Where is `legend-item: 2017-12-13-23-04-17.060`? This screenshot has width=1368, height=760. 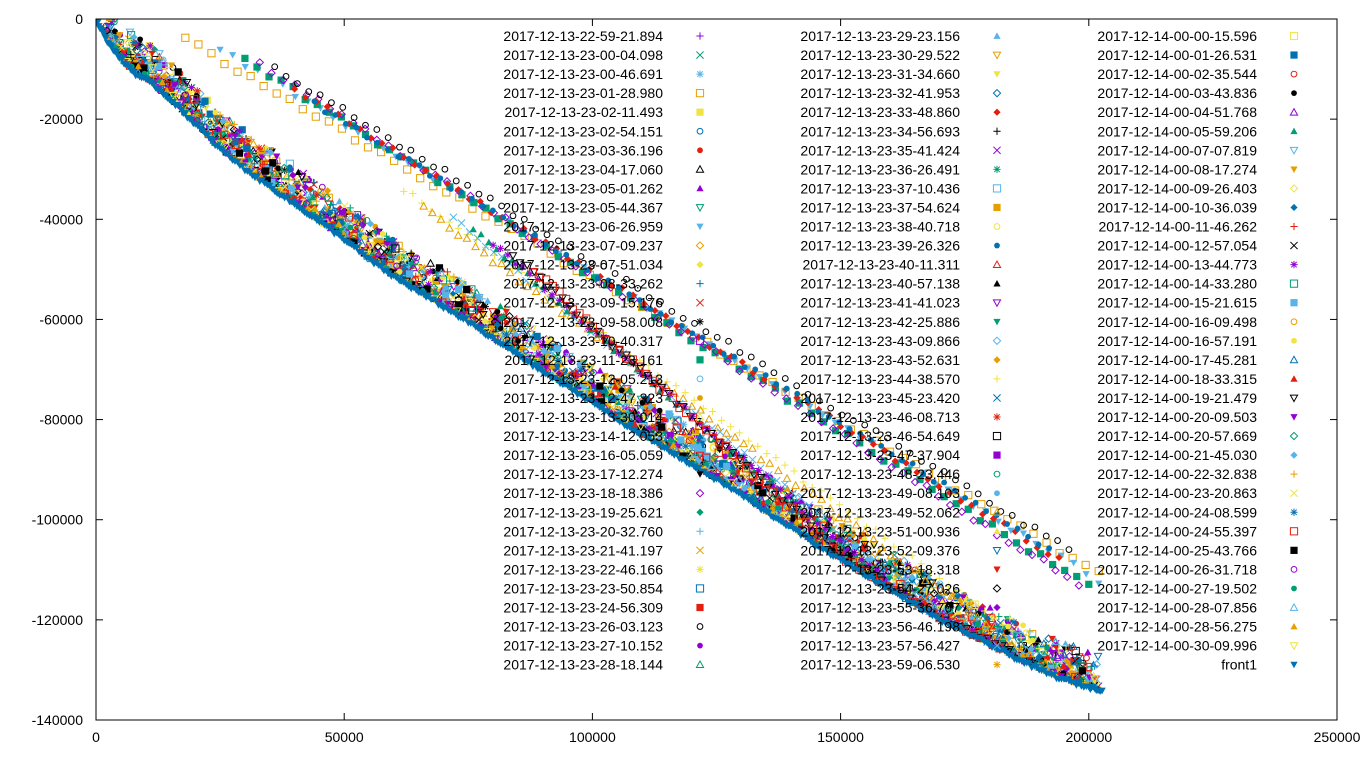
legend-item: 2017-12-13-23-04-17.060 is located at coordinates (604, 169).